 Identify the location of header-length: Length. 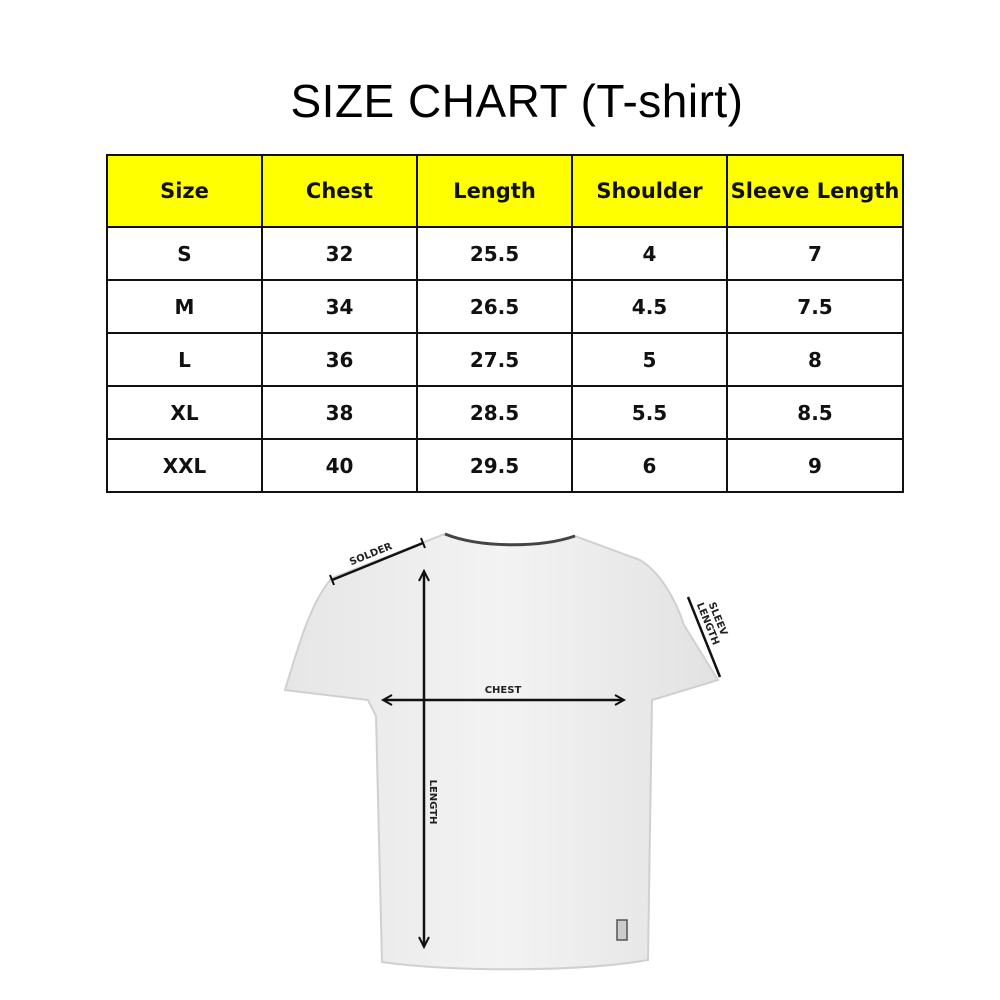
(494, 191).